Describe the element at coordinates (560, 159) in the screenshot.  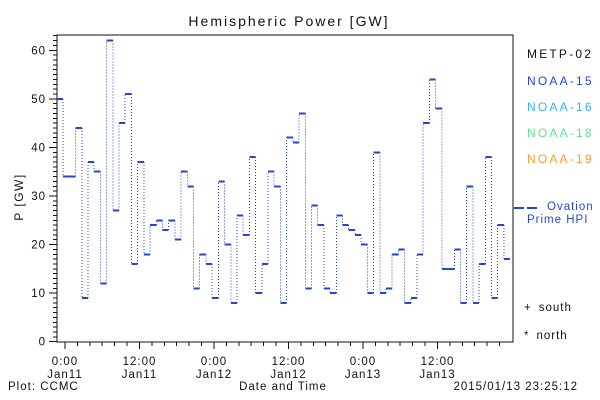
I see `legend-label-noaa-19: NOAA-19` at that location.